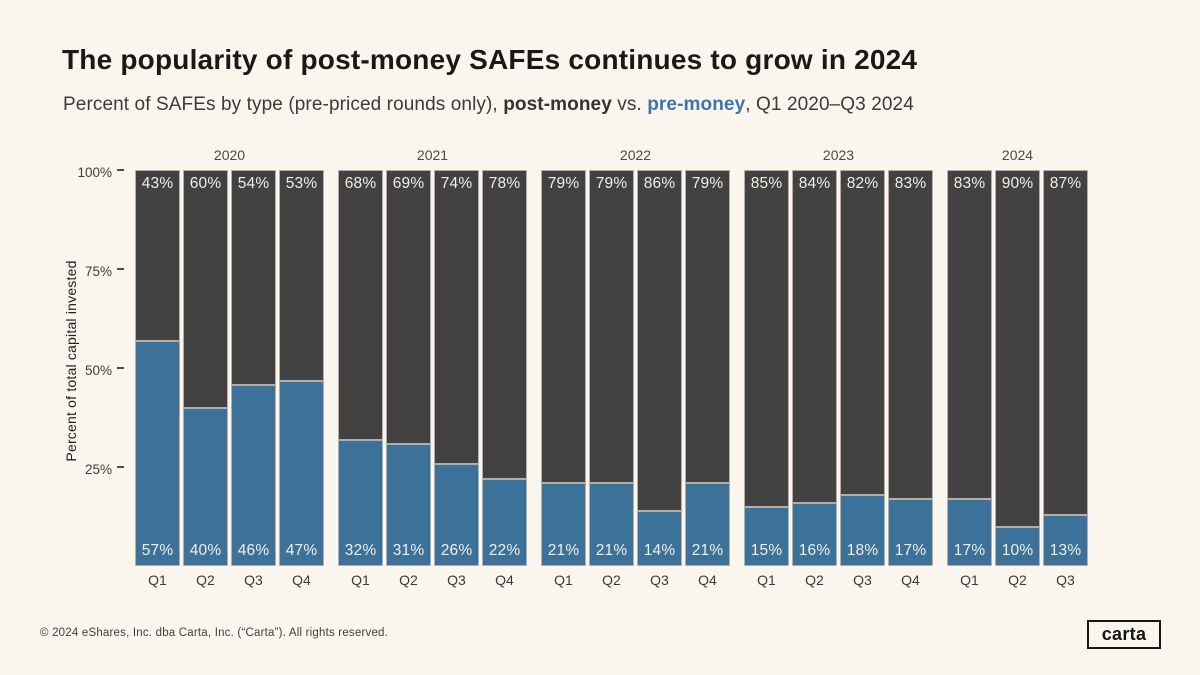  Describe the element at coordinates (408, 503) in the screenshot. I see `pre-money-segment: 31%` at that location.